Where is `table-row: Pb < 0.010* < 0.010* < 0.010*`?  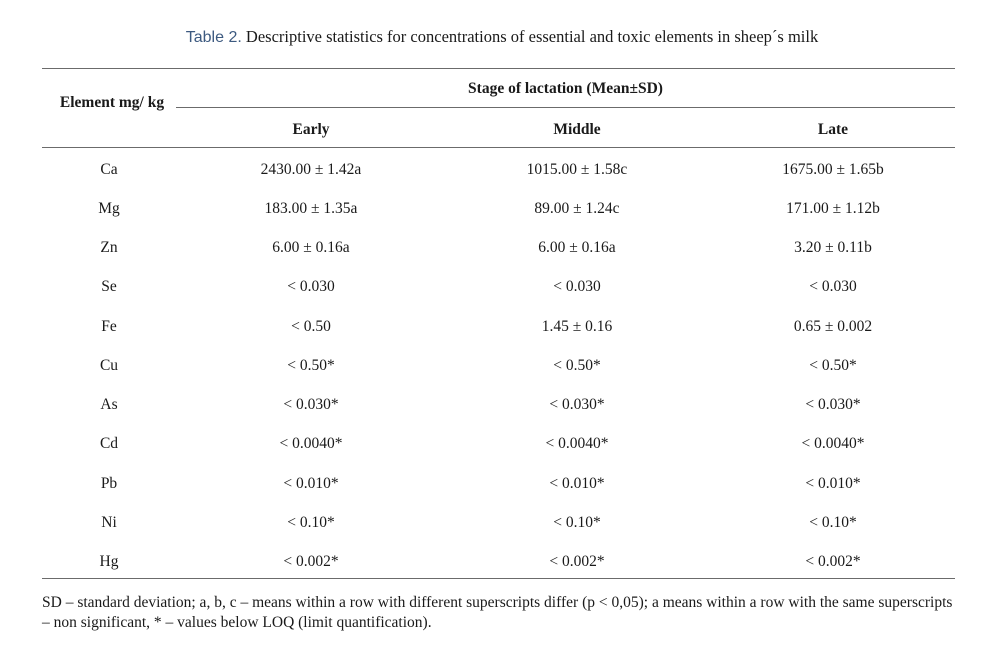
table-row: Pb < 0.010* < 0.010* < 0.010* is located at coordinates (498, 483).